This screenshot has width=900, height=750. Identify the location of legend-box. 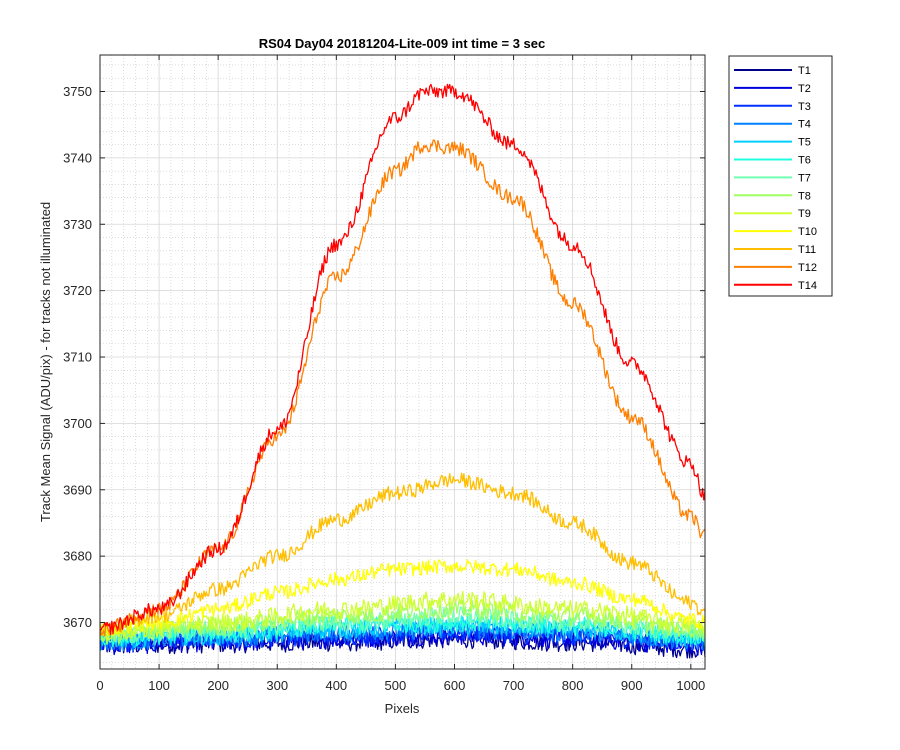
(780, 176).